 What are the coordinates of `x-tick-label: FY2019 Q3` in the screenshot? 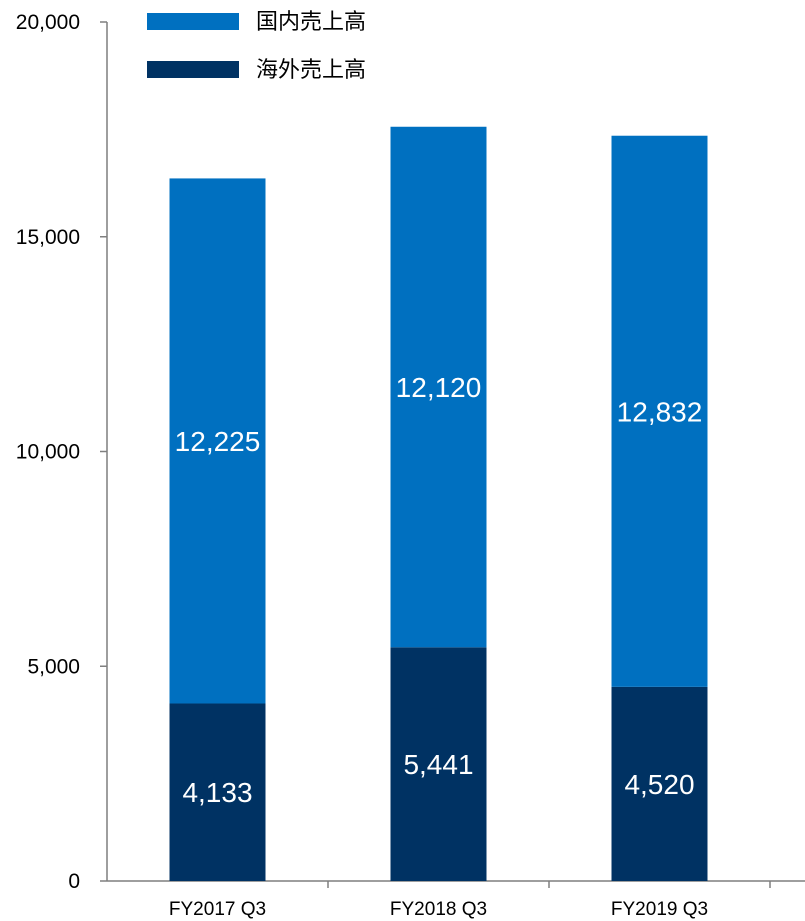 It's located at (659, 909).